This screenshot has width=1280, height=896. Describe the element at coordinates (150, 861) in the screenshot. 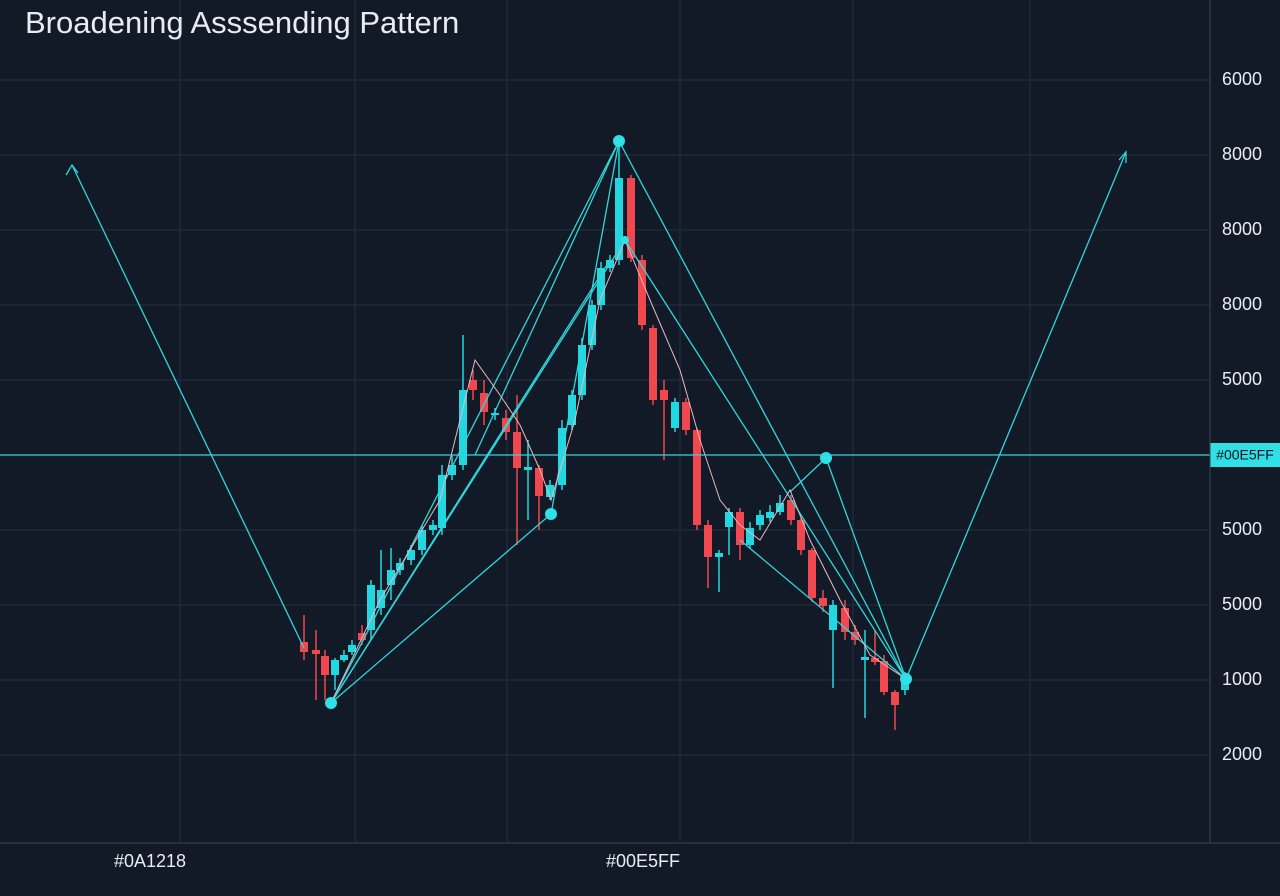

I see `x-tick-label: #0A1218` at that location.